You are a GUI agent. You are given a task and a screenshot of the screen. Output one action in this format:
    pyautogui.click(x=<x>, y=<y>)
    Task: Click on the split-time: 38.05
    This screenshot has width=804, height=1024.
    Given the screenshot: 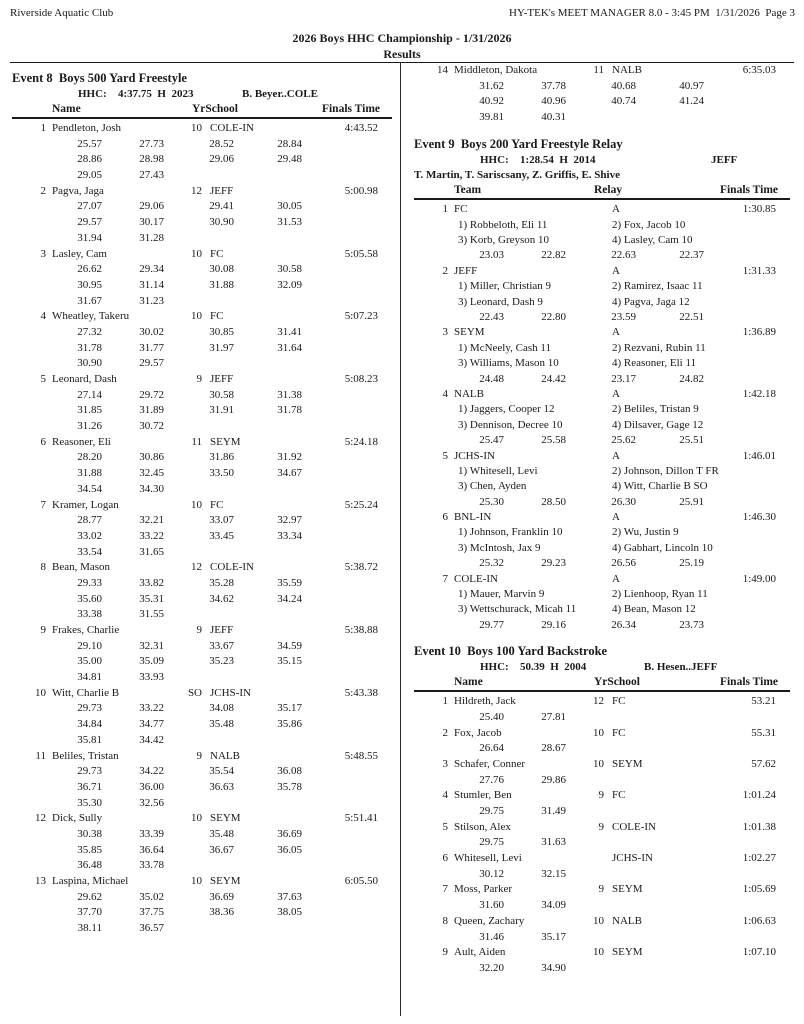 What is the action you would take?
    pyautogui.click(x=289, y=912)
    